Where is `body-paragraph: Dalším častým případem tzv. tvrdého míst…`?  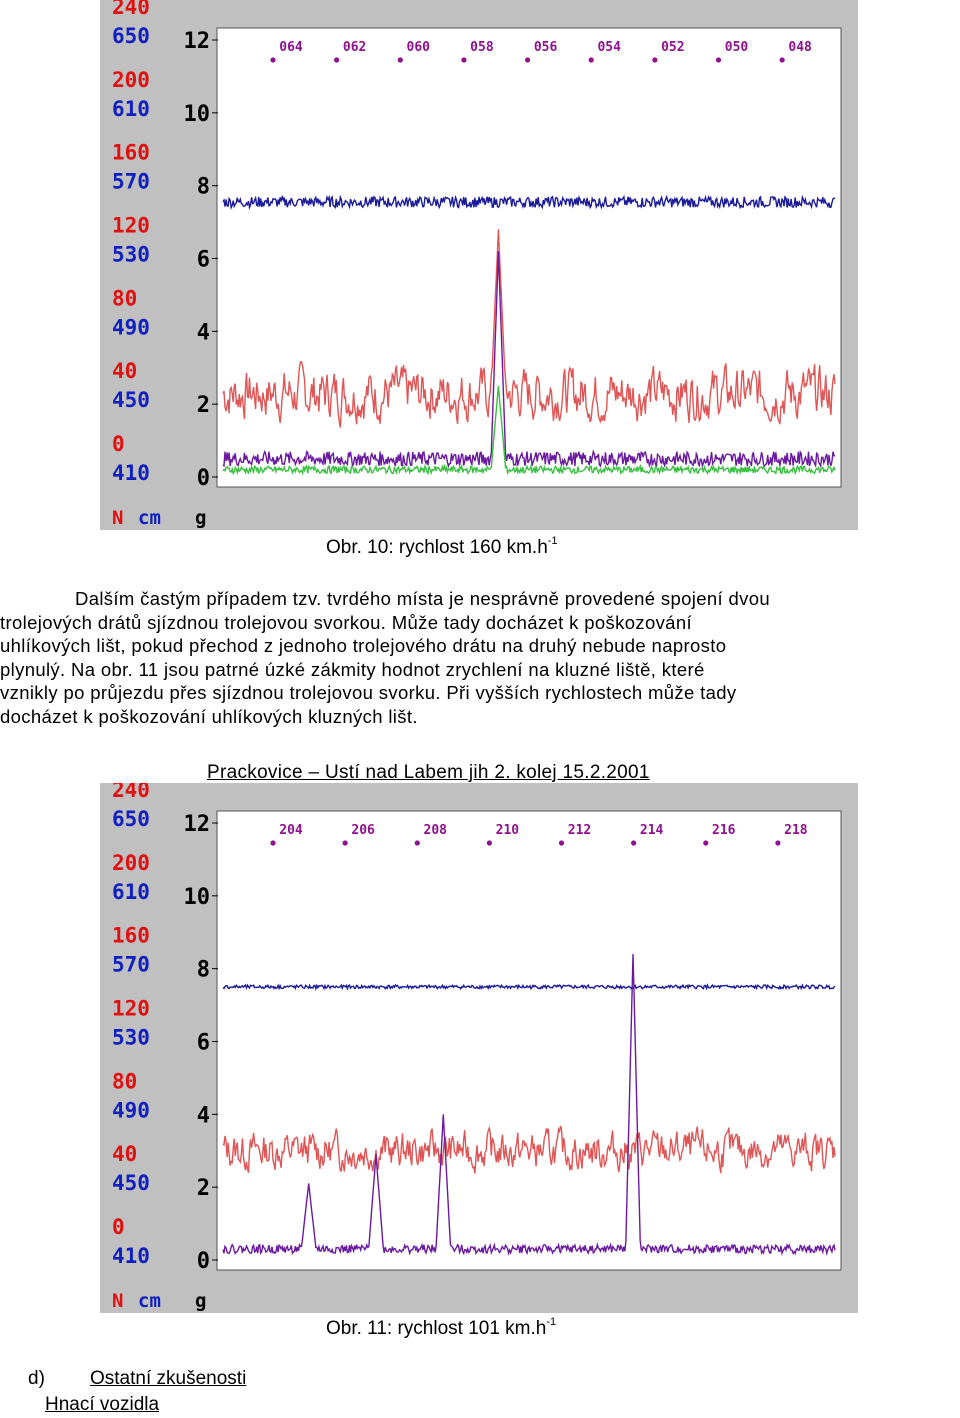 body-paragraph: Dalším častým případem tzv. tvrdého míst… is located at coordinates (479, 658).